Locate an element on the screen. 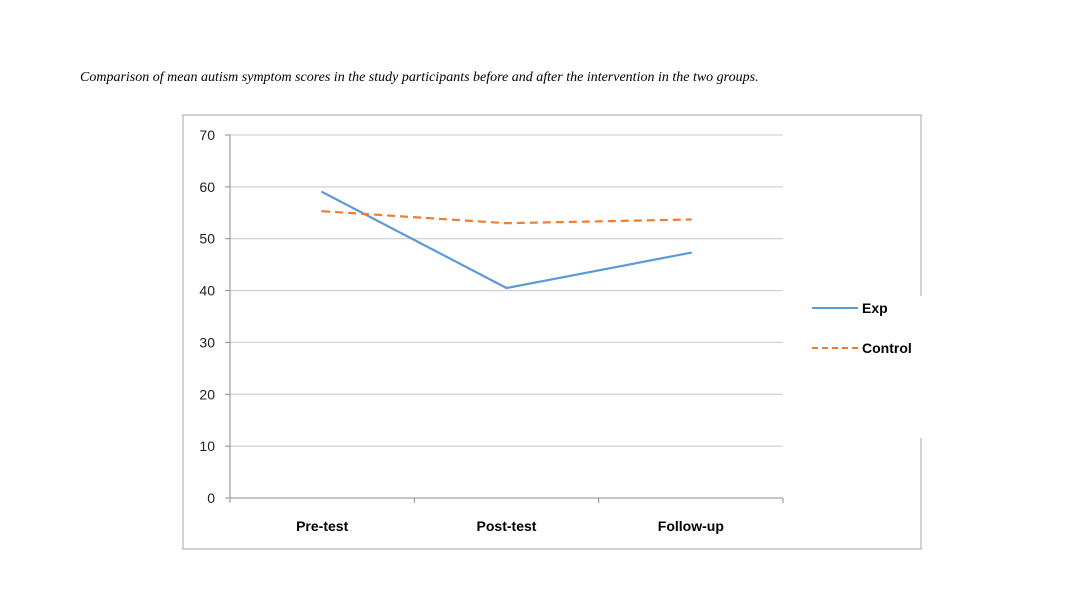  y-tick-label: 10 is located at coordinates (207, 446).